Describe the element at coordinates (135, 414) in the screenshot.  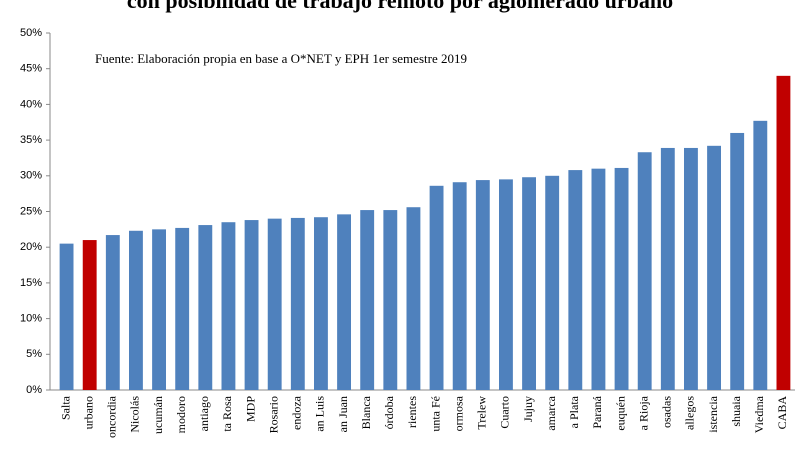
I see `x-tick-label: Nicolás` at that location.